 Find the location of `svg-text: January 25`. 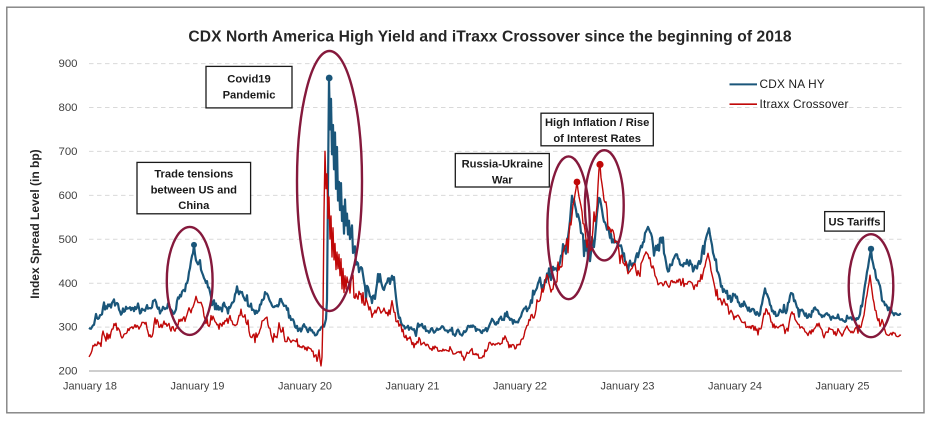

svg-text: January 25 is located at coordinates (843, 387).